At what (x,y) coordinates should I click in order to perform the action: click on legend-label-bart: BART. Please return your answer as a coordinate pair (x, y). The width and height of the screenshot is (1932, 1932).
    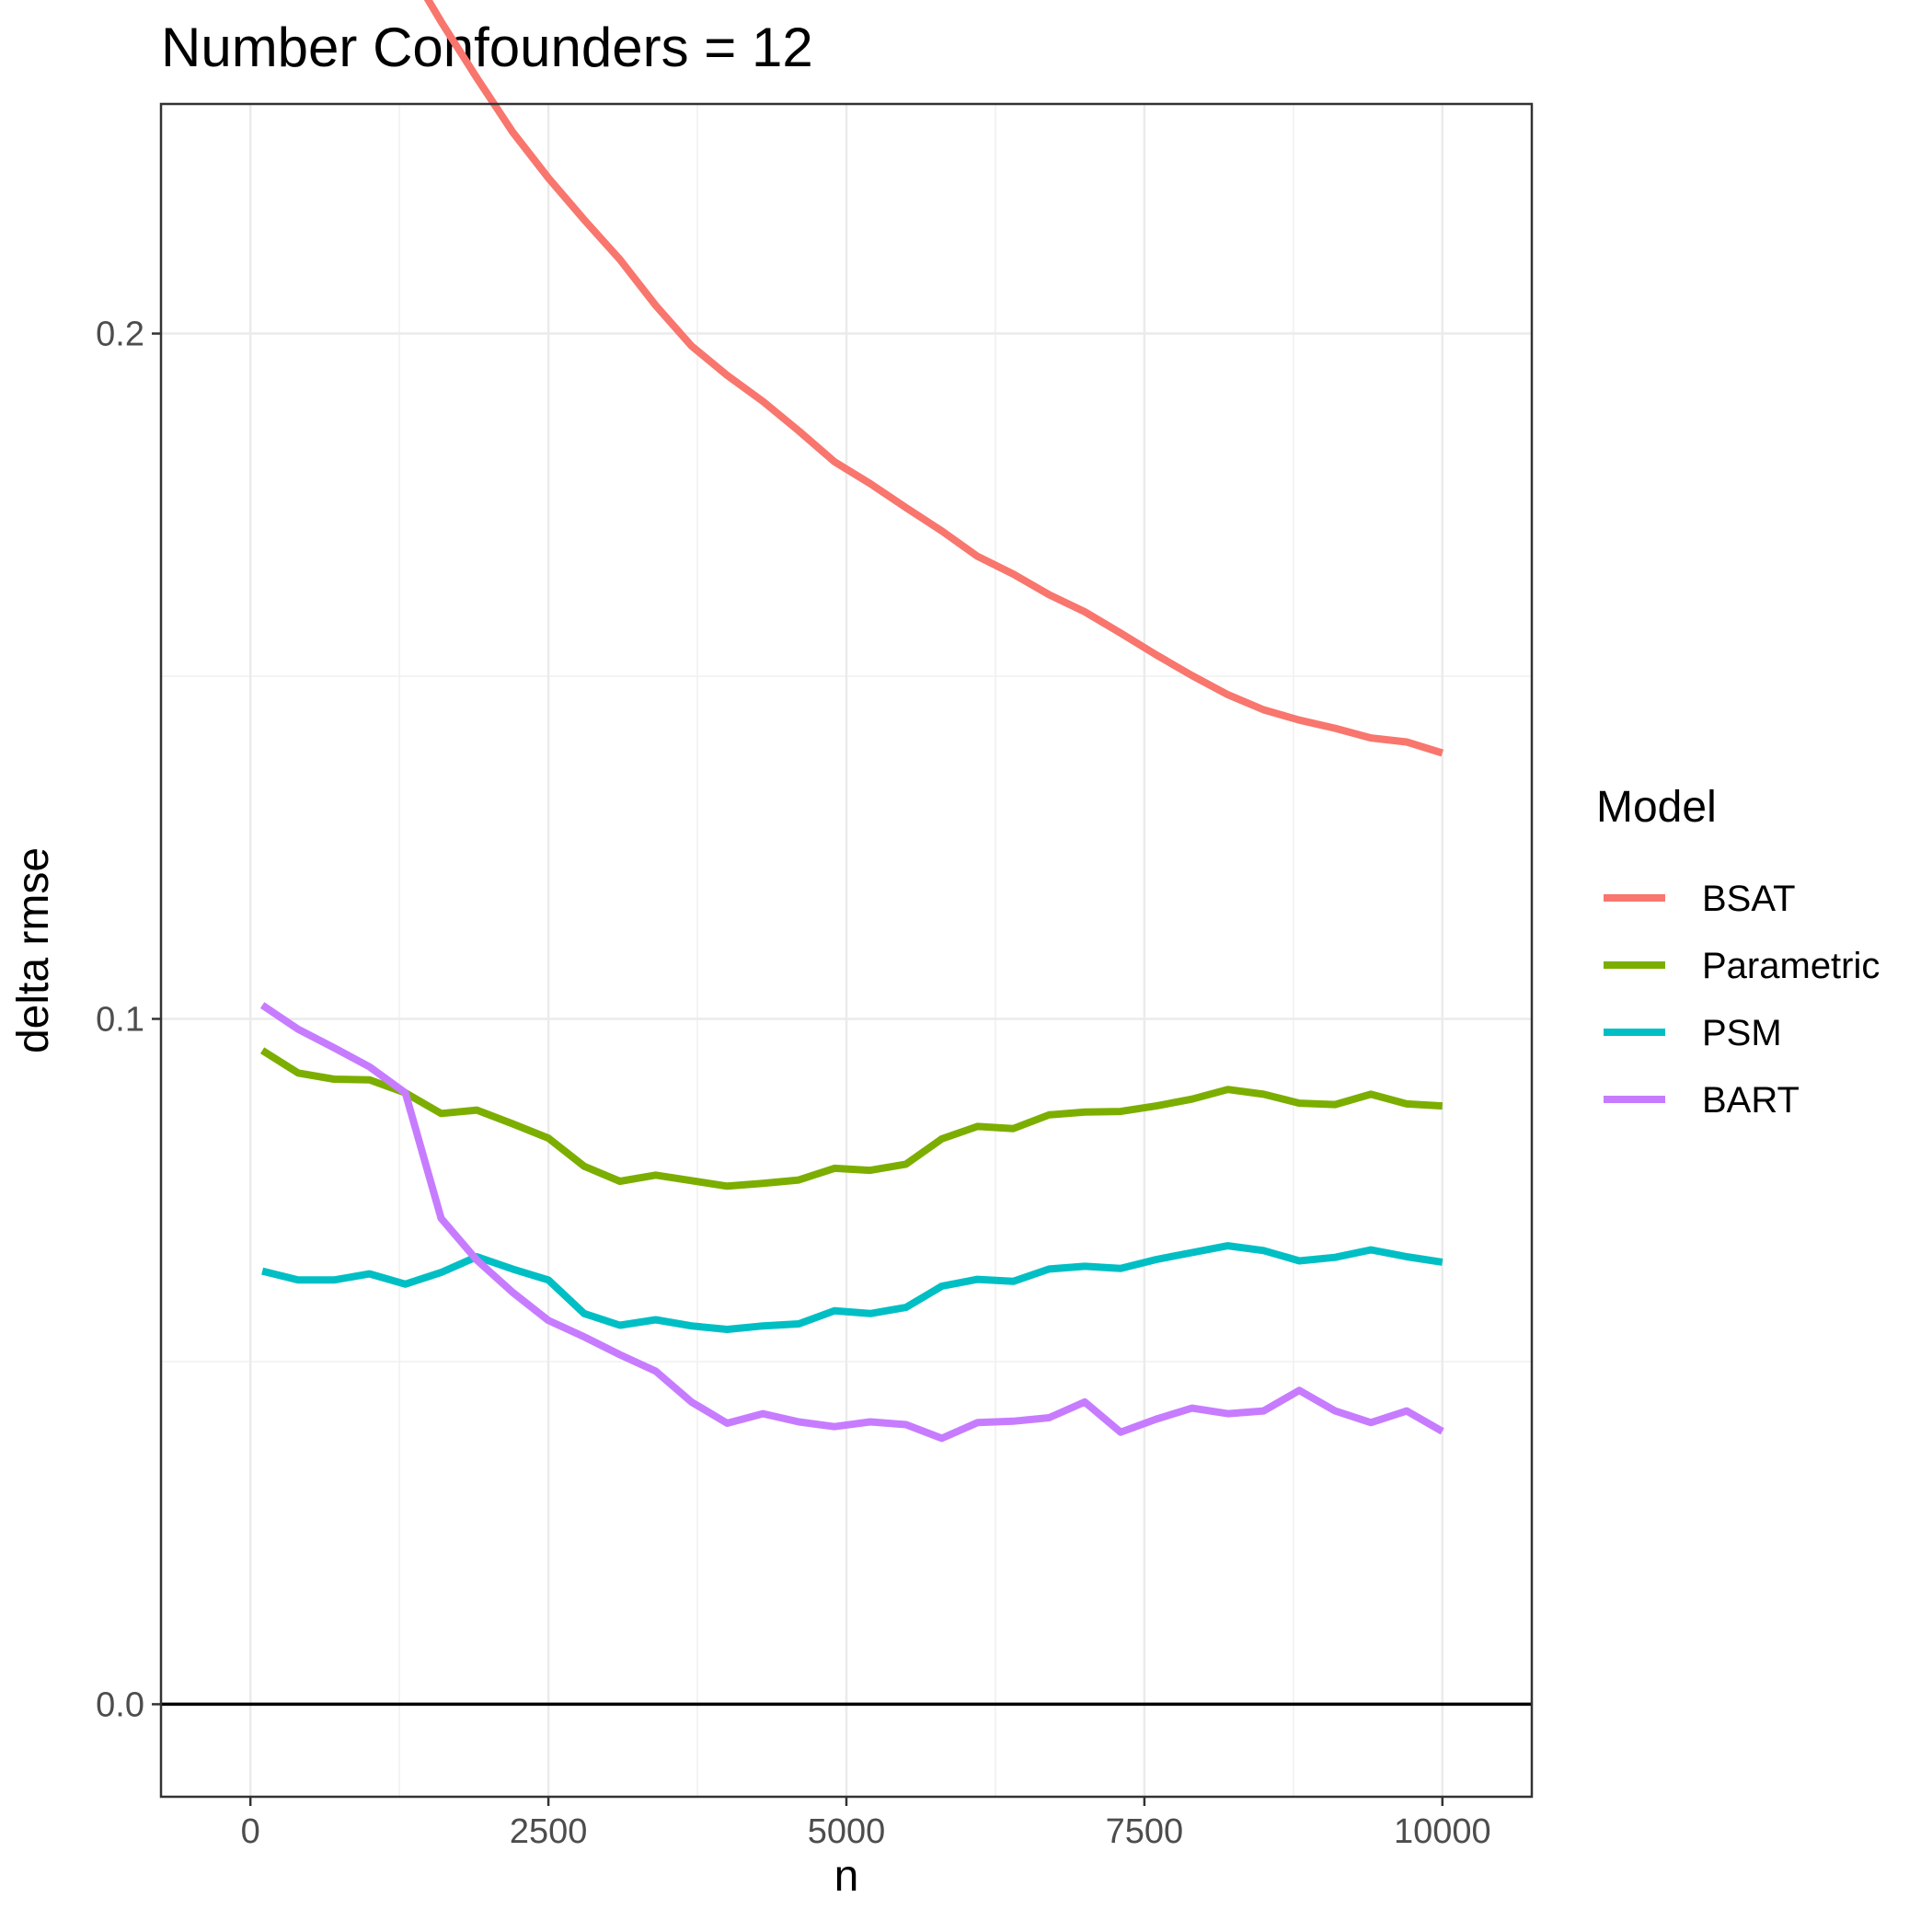
    Looking at the image, I should click on (1751, 1100).